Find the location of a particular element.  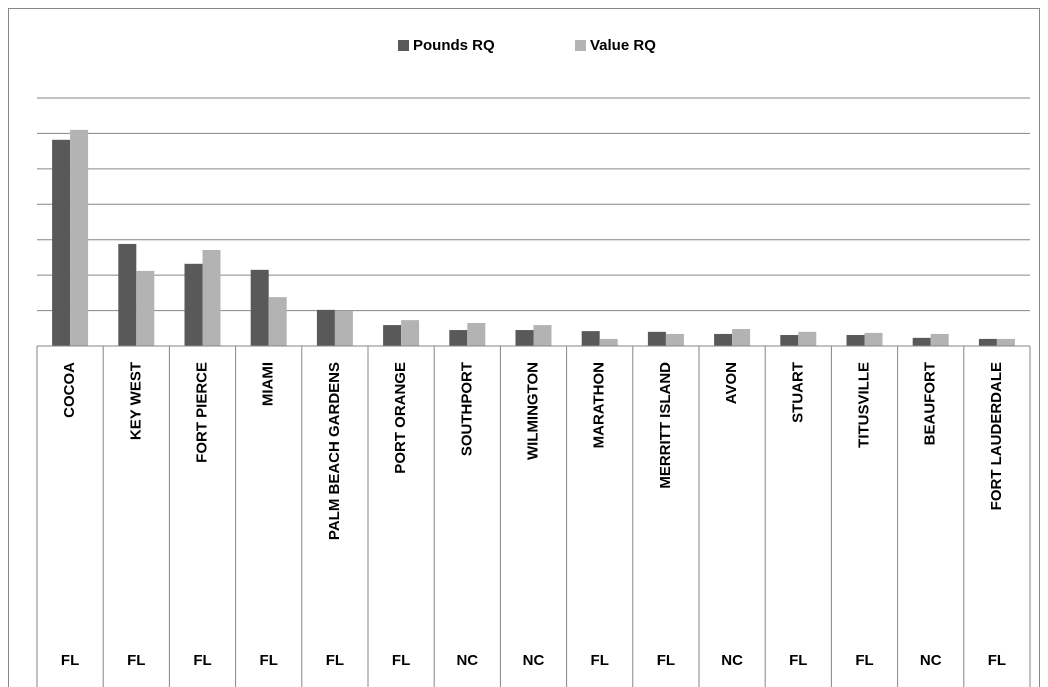

x-tick-label: BEAUFORT is located at coordinates (930, 403).